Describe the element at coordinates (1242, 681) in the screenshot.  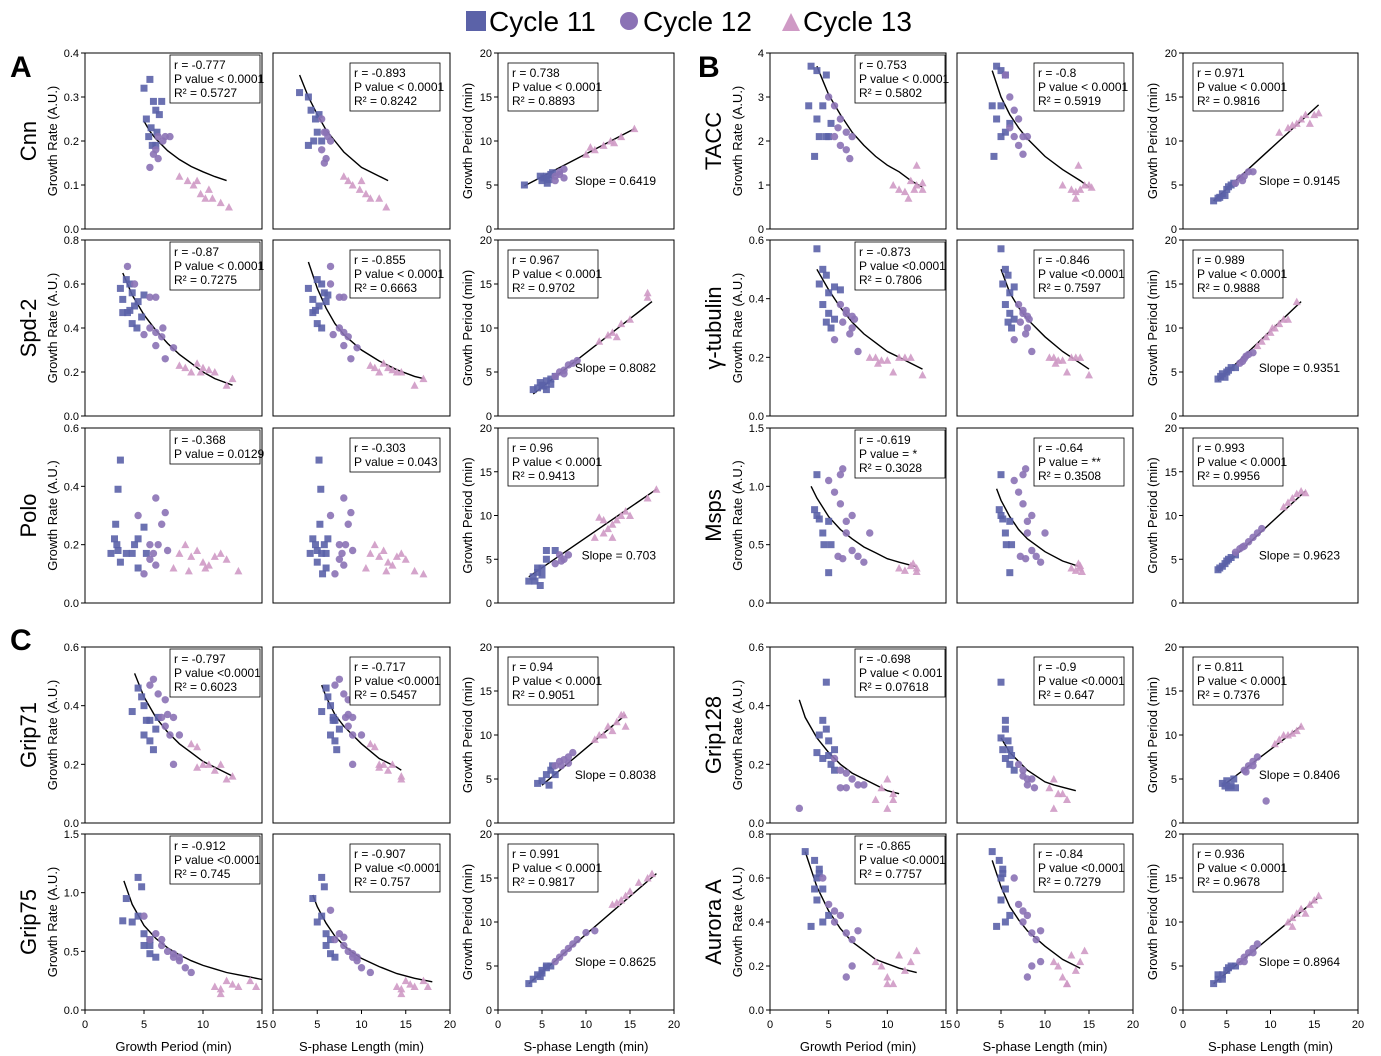
I see `stats-line: P value < 0.0001` at that location.